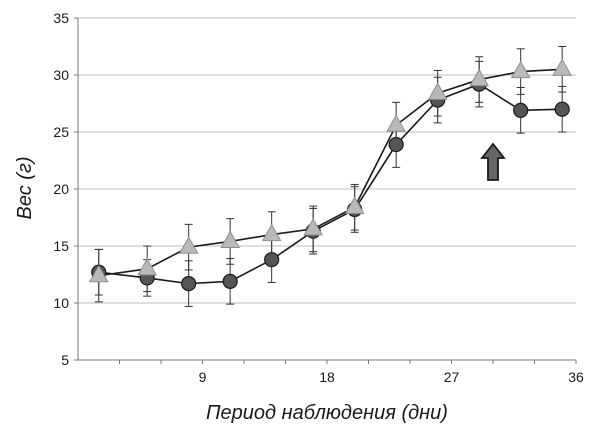  What do you see at coordinates (61, 303) in the screenshot?
I see `y-tick-label: 10` at bounding box center [61, 303].